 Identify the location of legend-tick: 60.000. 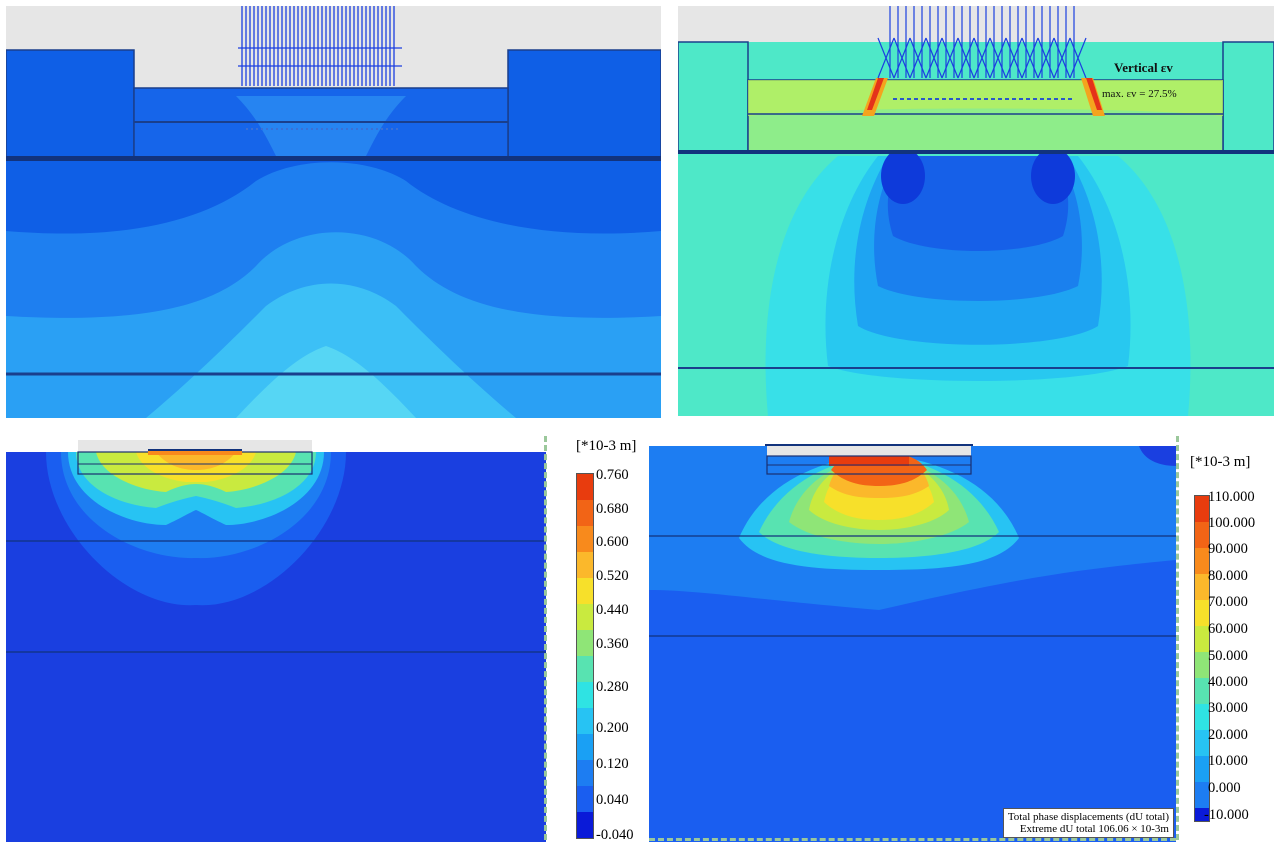
(1228, 629).